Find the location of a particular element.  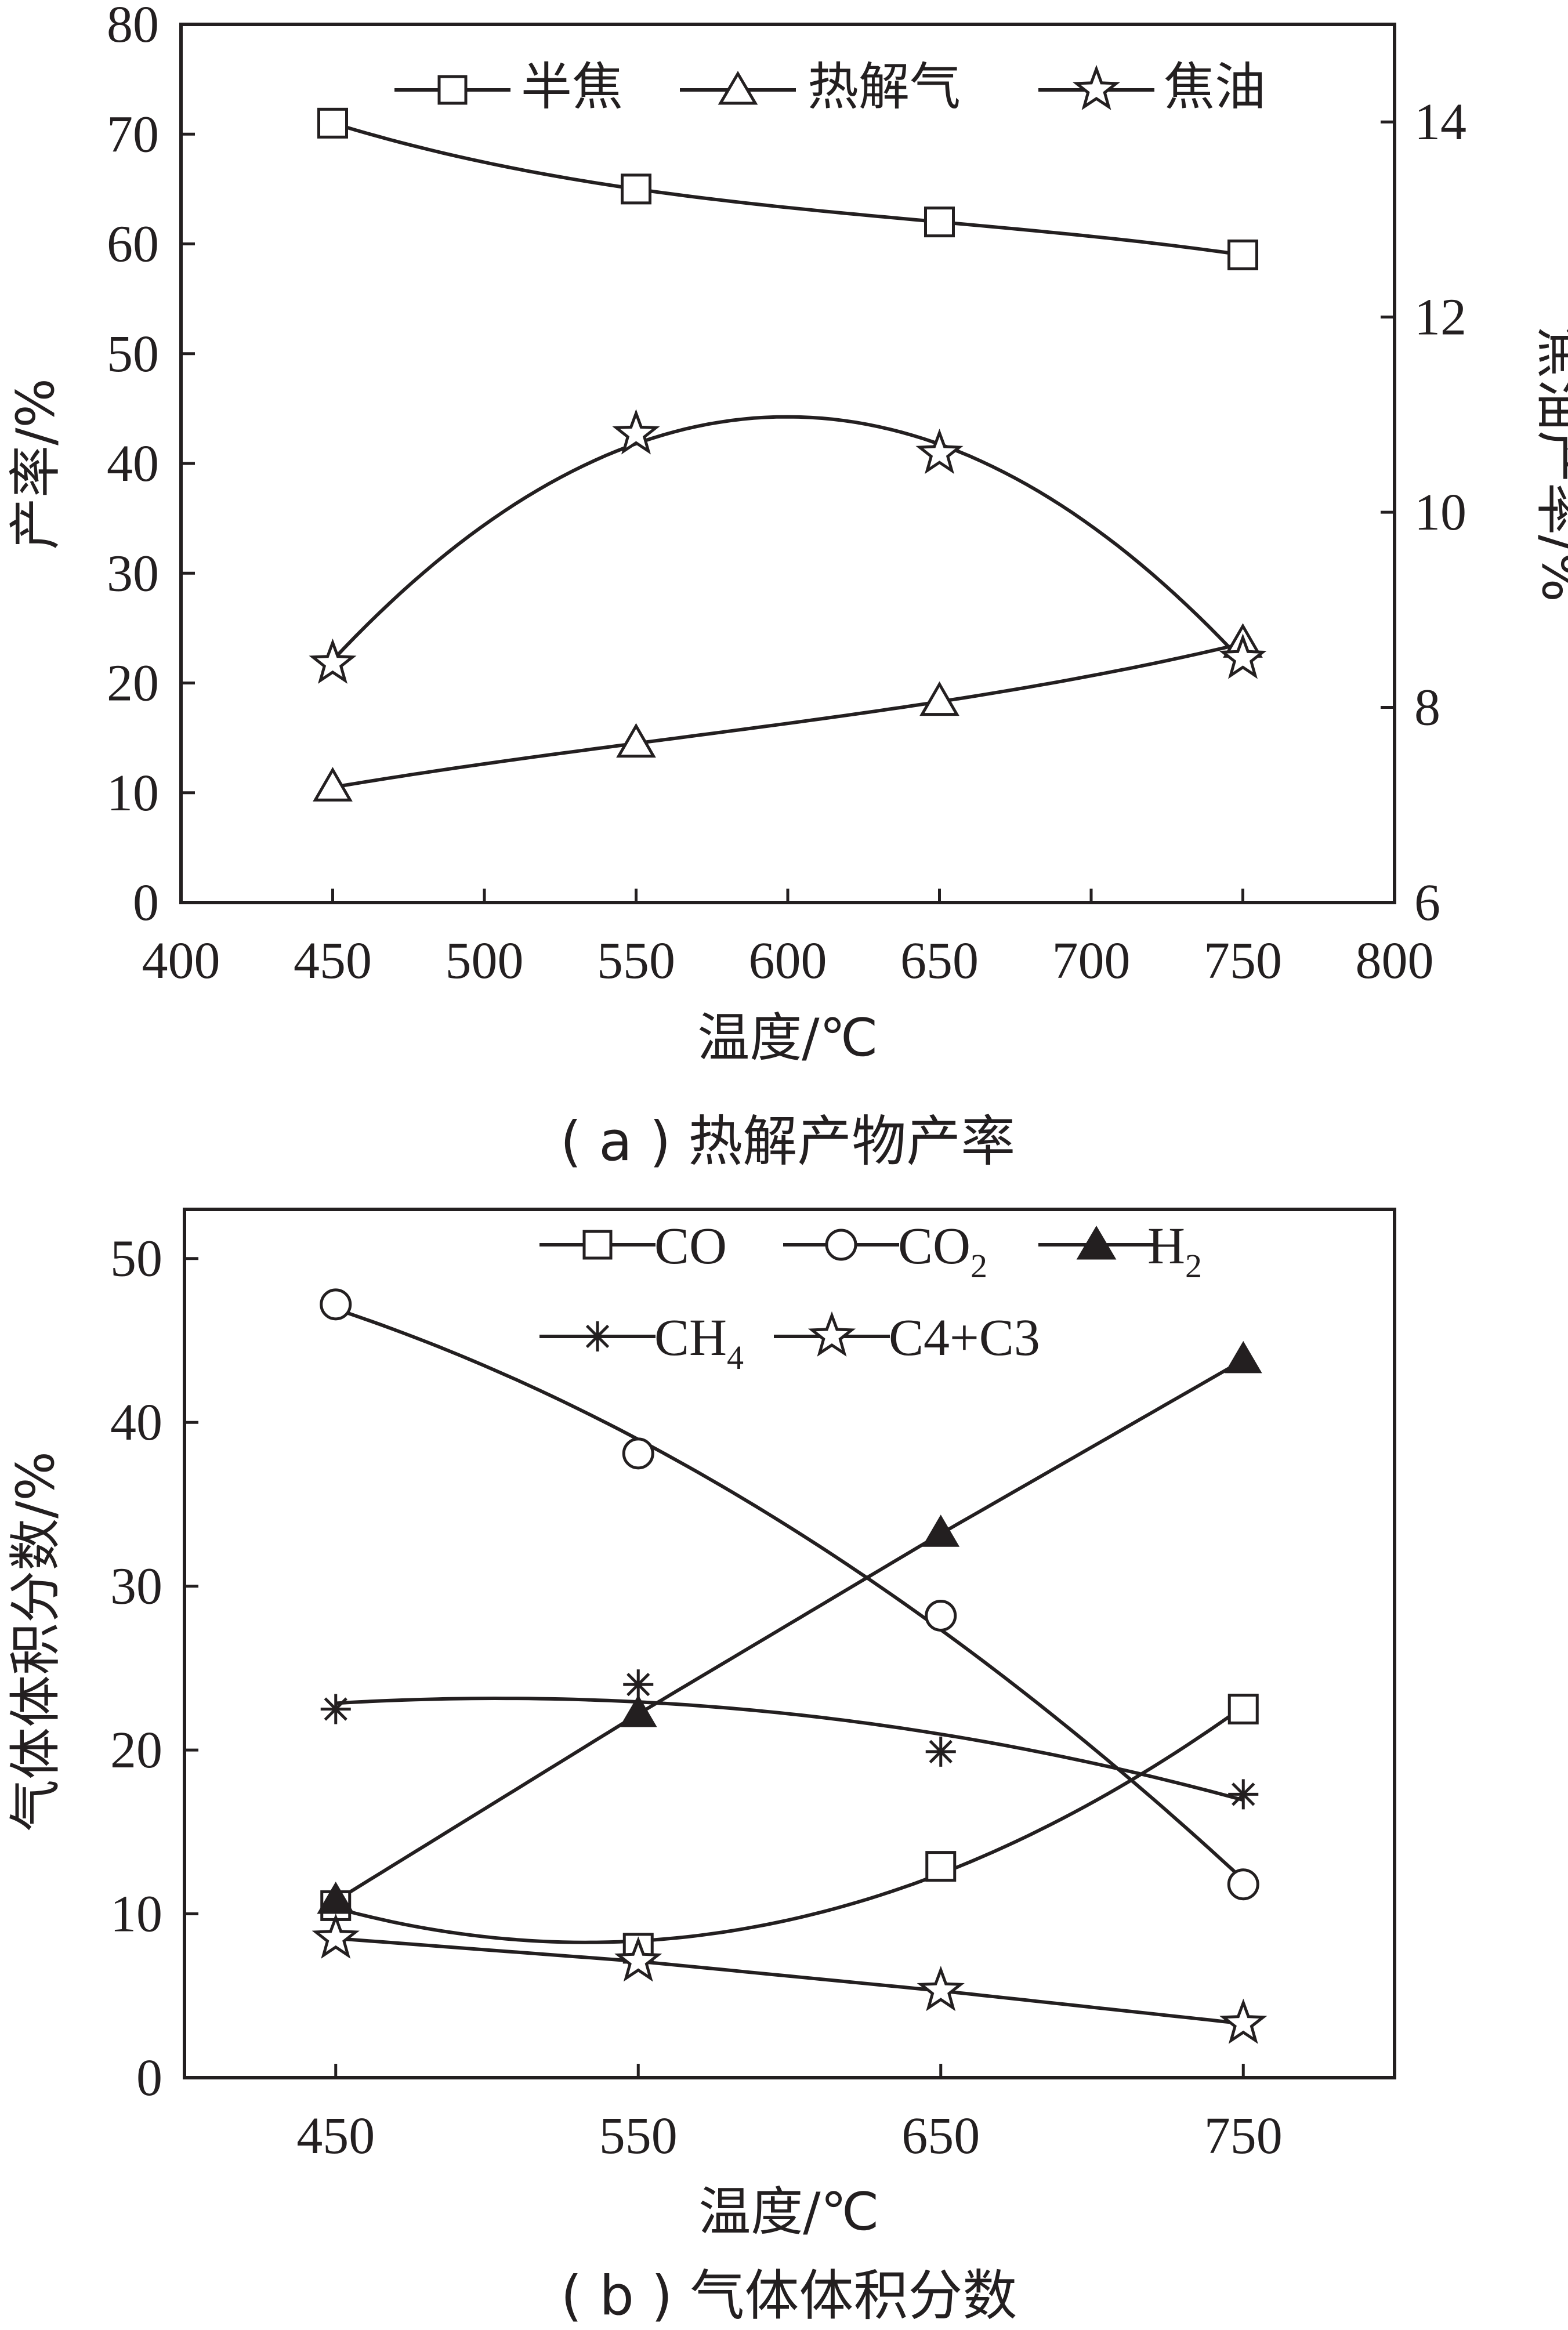

series-line-rejieqi is located at coordinates (788, 715).